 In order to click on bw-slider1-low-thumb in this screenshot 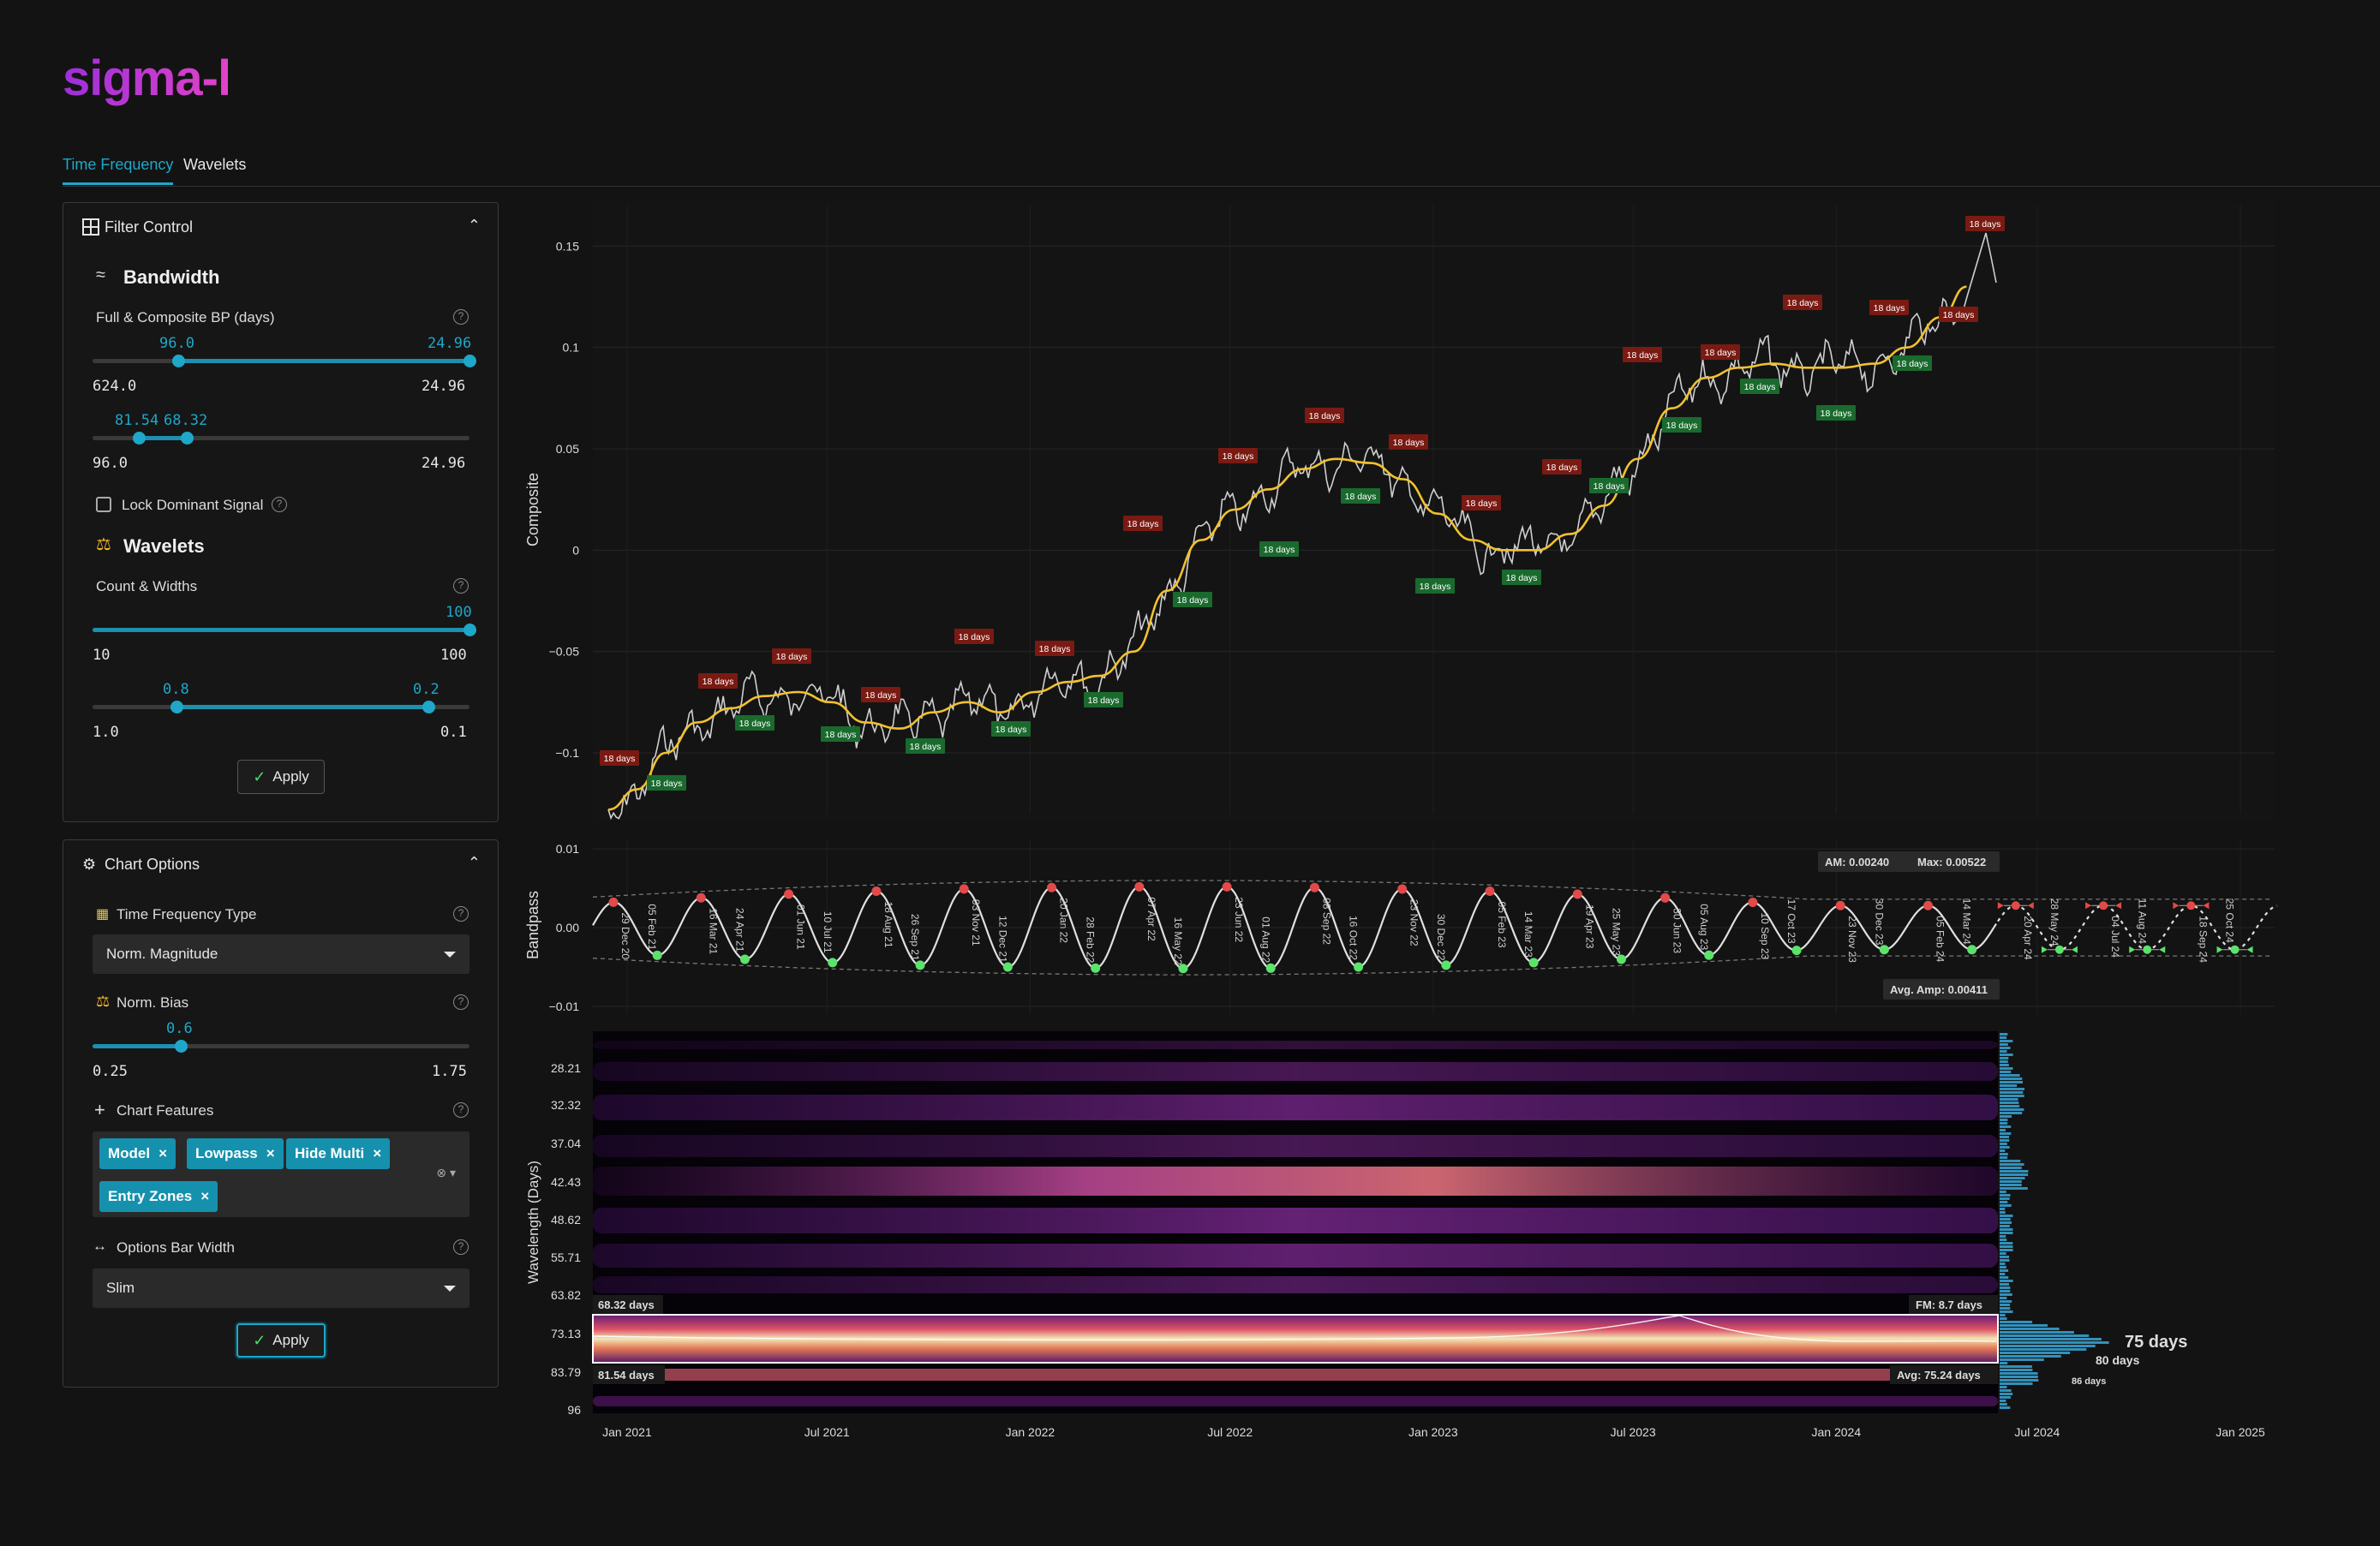, I will do `click(178, 361)`.